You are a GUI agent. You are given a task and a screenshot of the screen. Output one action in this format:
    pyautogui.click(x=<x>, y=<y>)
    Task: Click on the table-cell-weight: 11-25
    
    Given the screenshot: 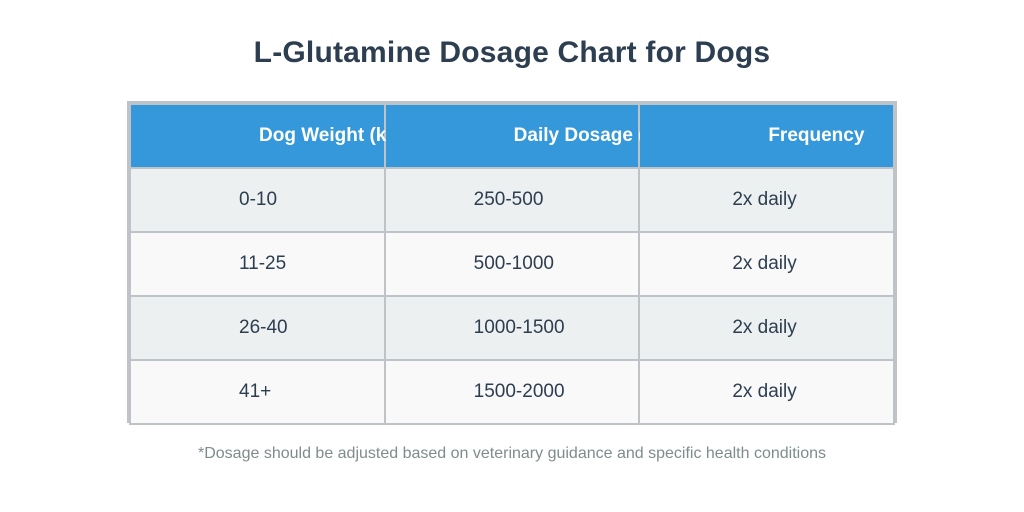 What is the action you would take?
    pyautogui.click(x=257, y=264)
    